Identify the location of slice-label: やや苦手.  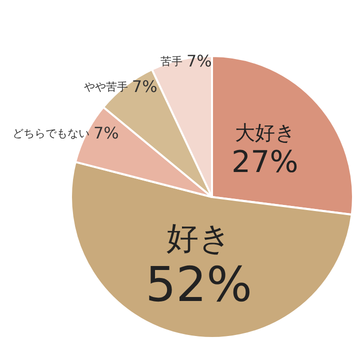
(106, 87).